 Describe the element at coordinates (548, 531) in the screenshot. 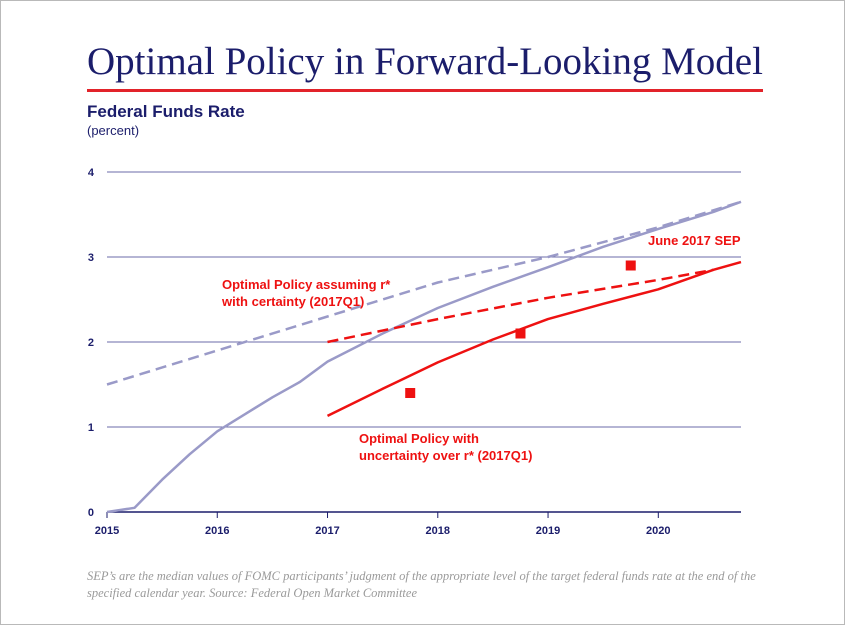

I see `x-tick-label: 2019` at that location.